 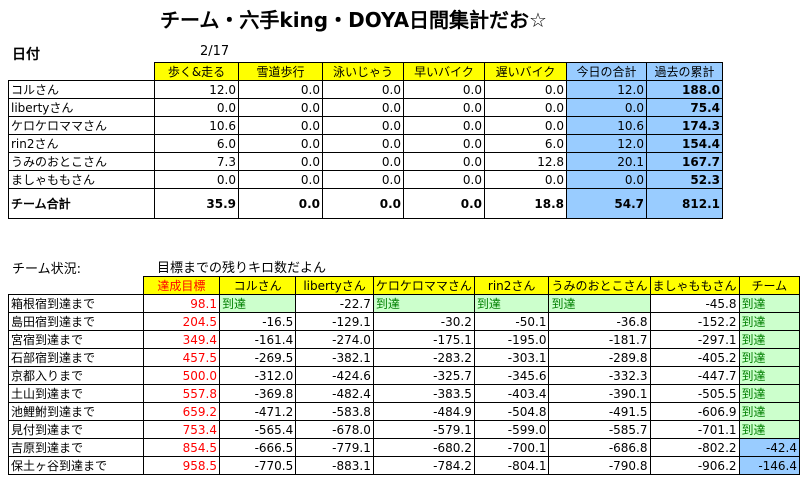 I want to click on remaining-cell: -45.8, so click(x=694, y=303).